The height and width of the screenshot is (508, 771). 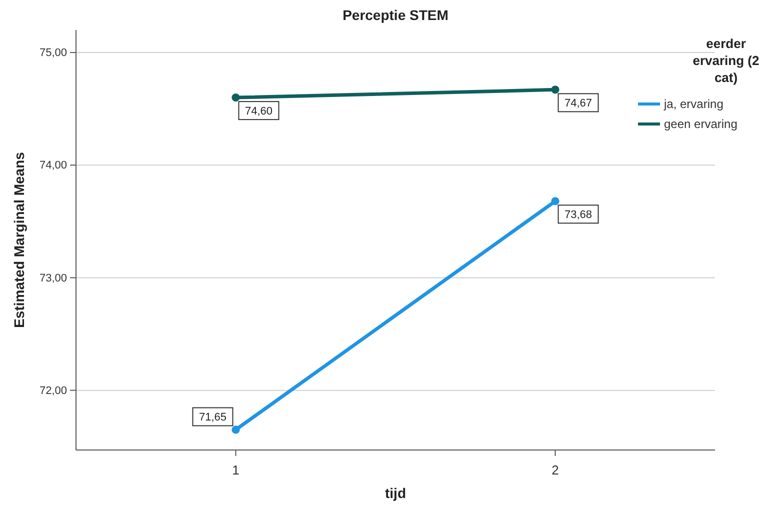 I want to click on y-tick-label: 75,00, so click(x=53, y=53).